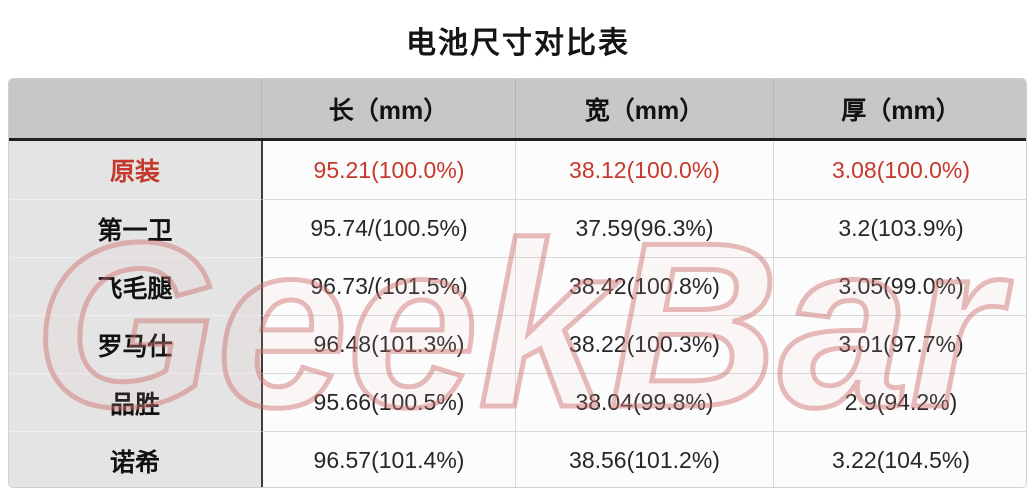 Image resolution: width=1036 pixels, height=500 pixels. Describe the element at coordinates (135, 228) in the screenshot. I see `brand-label: 第一卫` at that location.